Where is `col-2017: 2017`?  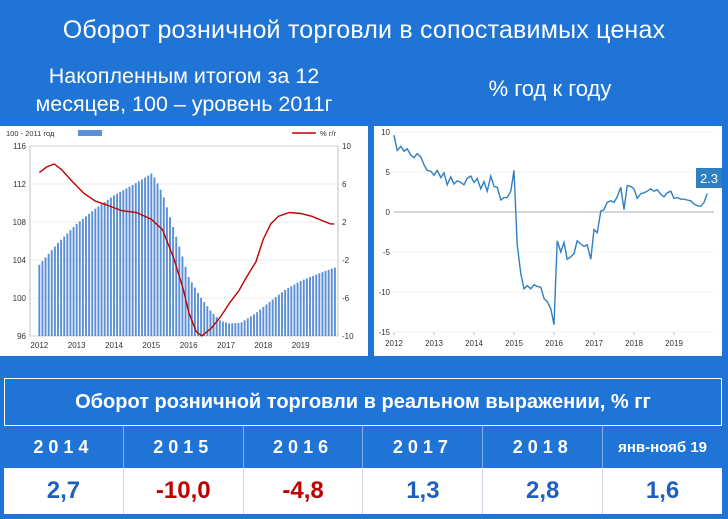
col-2017: 2017 is located at coordinates (423, 447).